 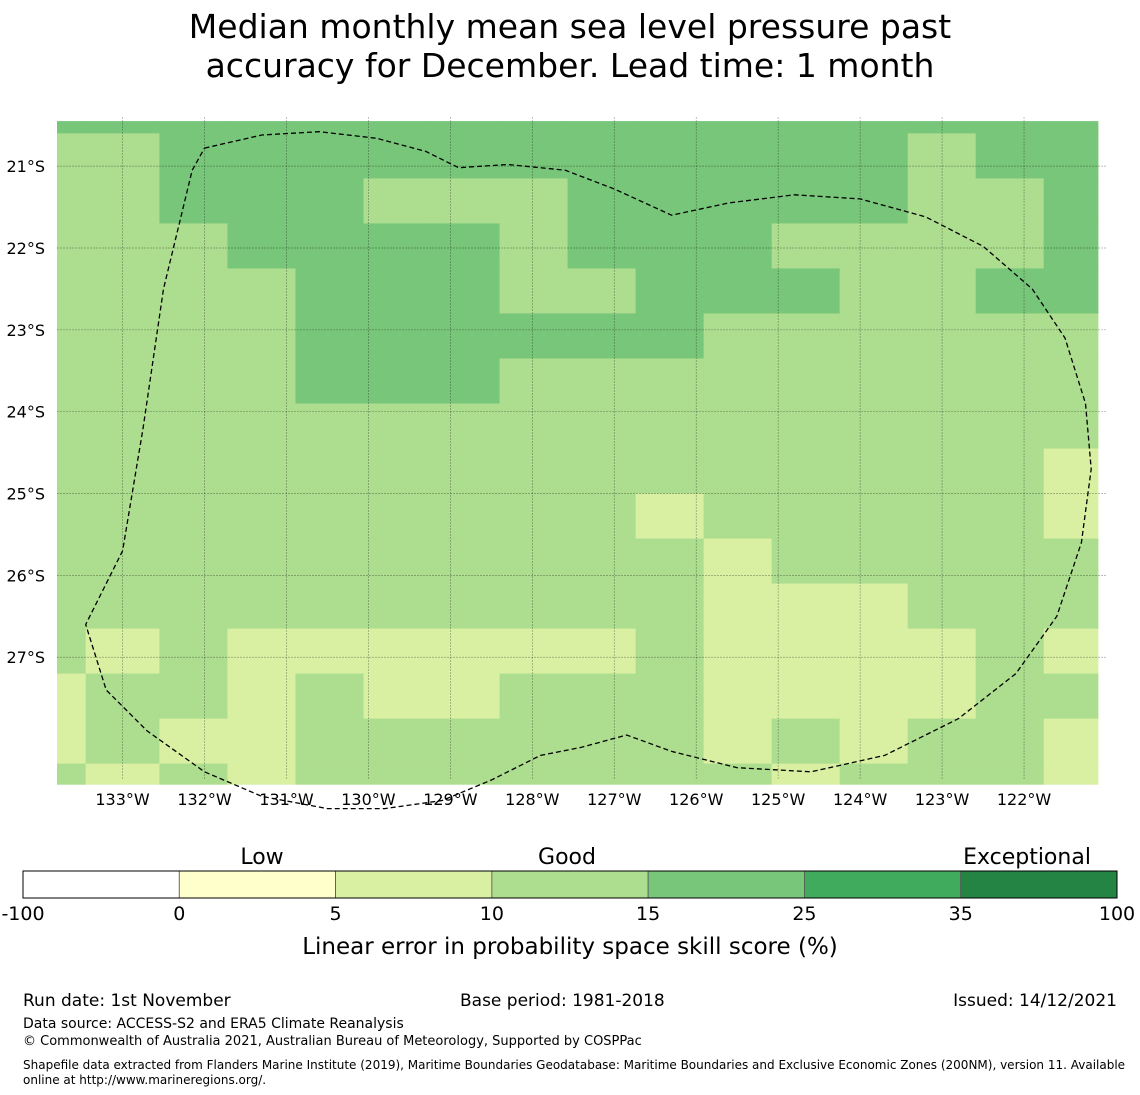 What do you see at coordinates (179, 914) in the screenshot?
I see `colorbar-tick-label: 0` at bounding box center [179, 914].